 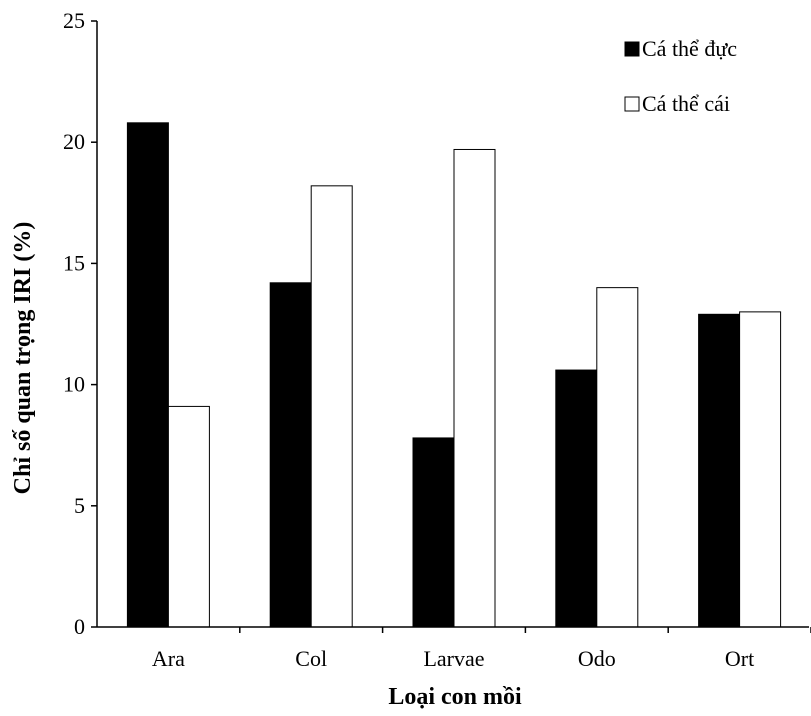 What do you see at coordinates (74, 262) in the screenshot?
I see `y-tick-label: 15` at bounding box center [74, 262].